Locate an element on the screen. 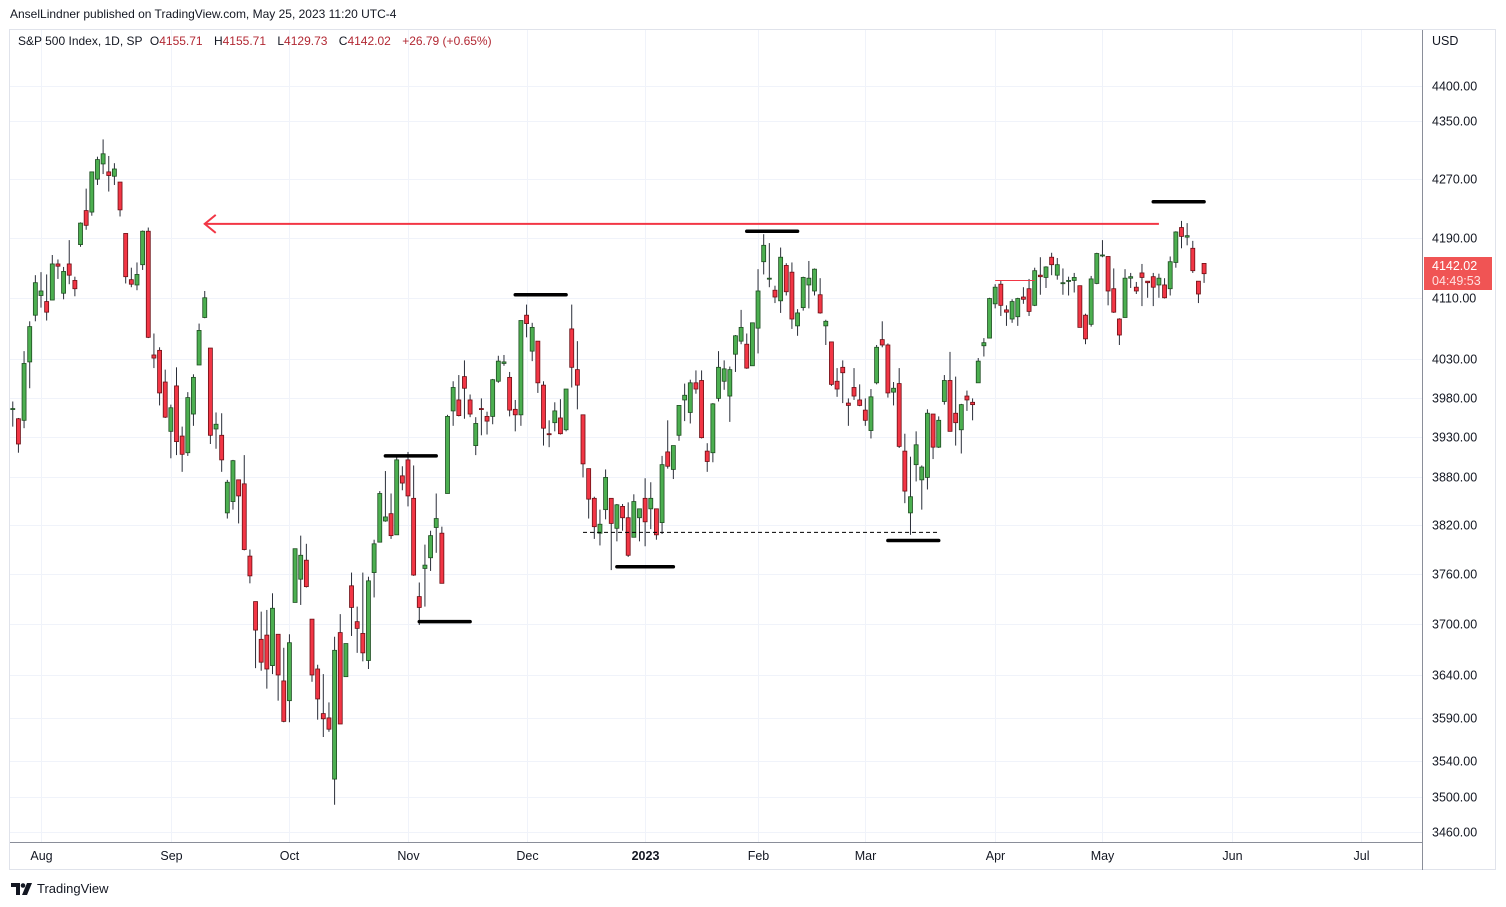 This screenshot has height=907, width=1506. currency-label: USD is located at coordinates (1445, 41).